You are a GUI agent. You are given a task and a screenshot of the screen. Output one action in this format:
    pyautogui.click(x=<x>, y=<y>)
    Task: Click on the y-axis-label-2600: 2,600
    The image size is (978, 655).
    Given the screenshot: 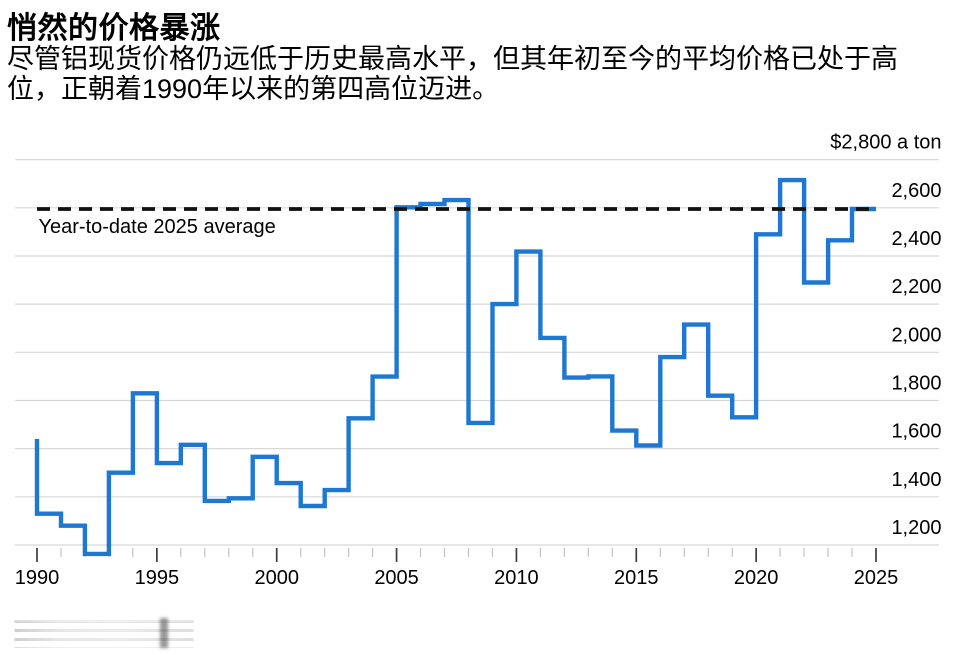 What is the action you would take?
    pyautogui.click(x=916, y=191)
    